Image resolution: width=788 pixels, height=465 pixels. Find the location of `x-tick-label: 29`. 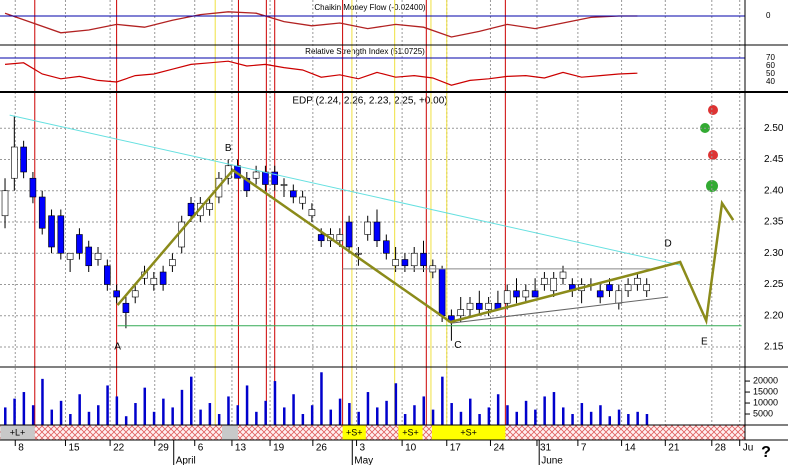

x-tick-label: 29 is located at coordinates (164, 448).